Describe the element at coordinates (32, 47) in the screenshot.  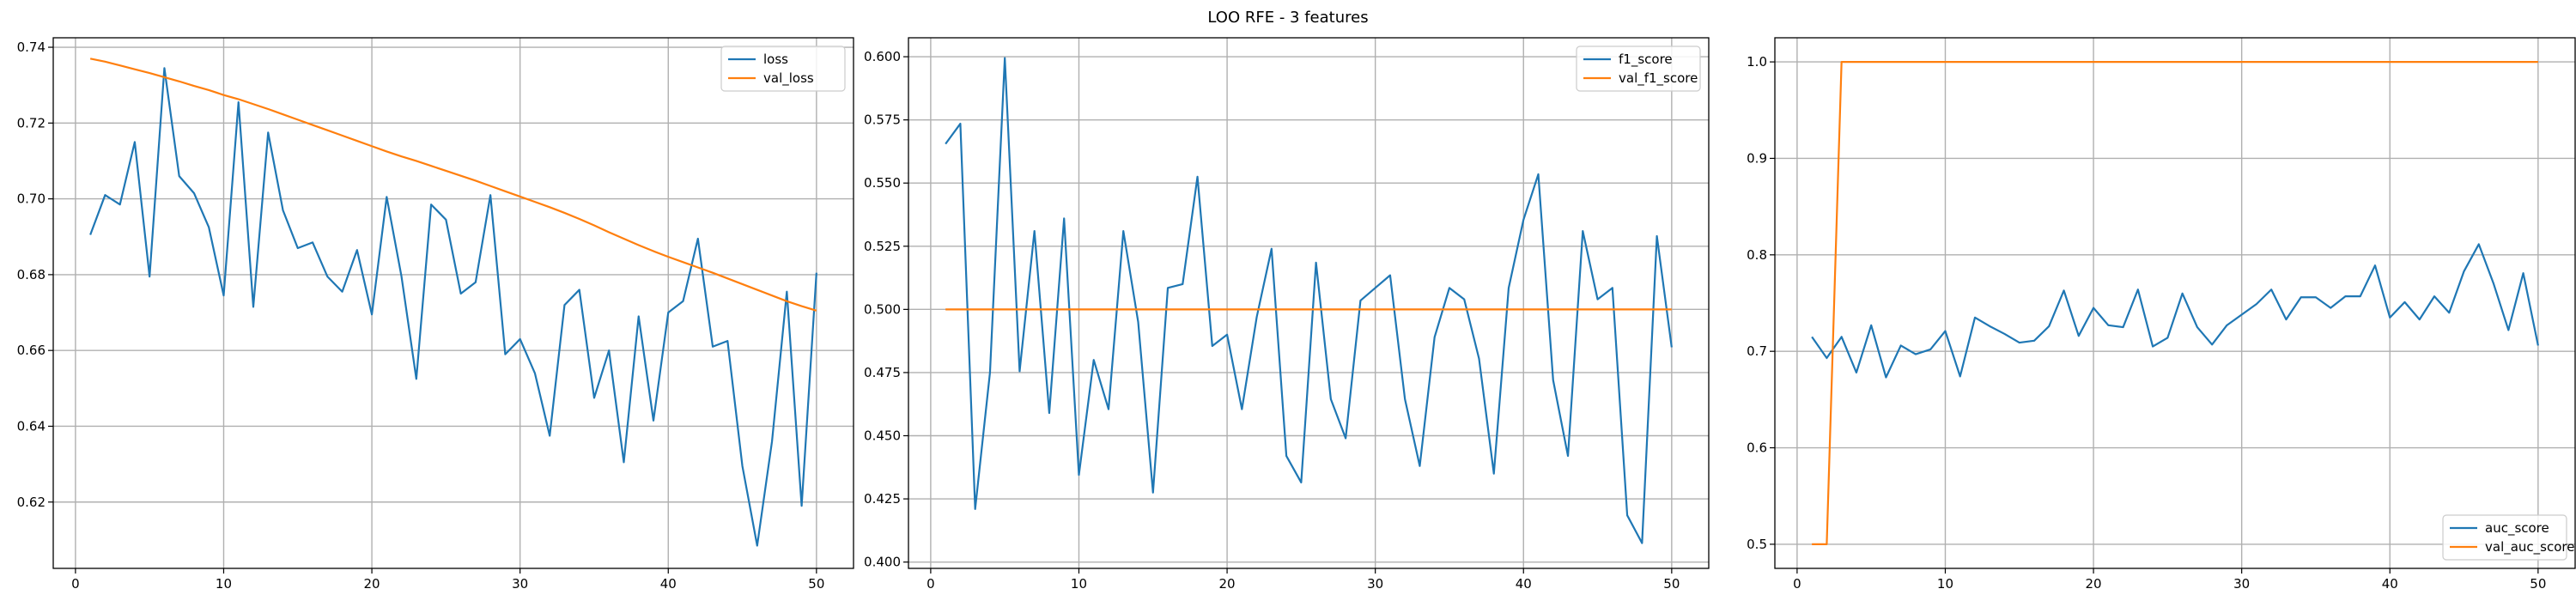
I see `y-tick-label: 0.74` at that location.